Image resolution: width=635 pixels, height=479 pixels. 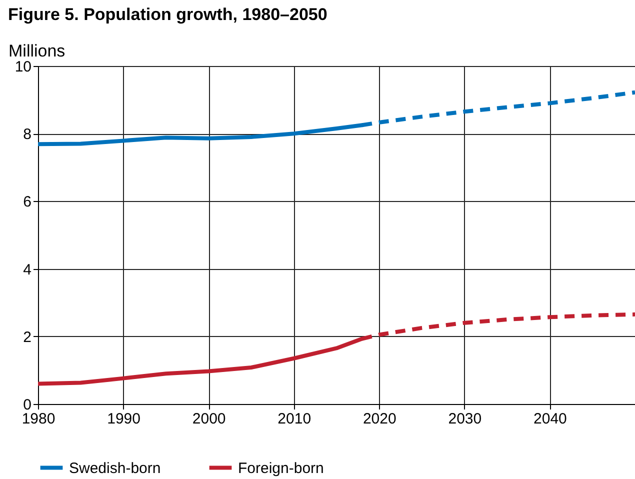 What do you see at coordinates (168, 14) in the screenshot?
I see `chart-title: Figure 5. Population growth, 1980–2050` at bounding box center [168, 14].